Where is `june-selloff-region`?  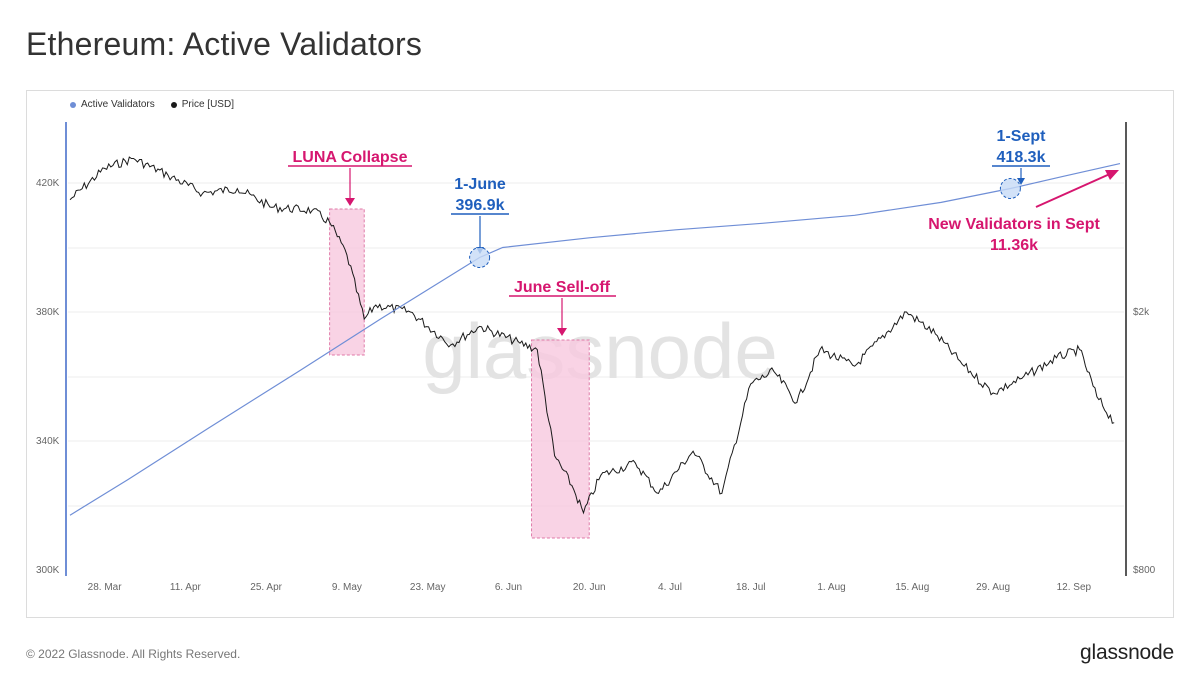 june-selloff-region is located at coordinates (560, 439).